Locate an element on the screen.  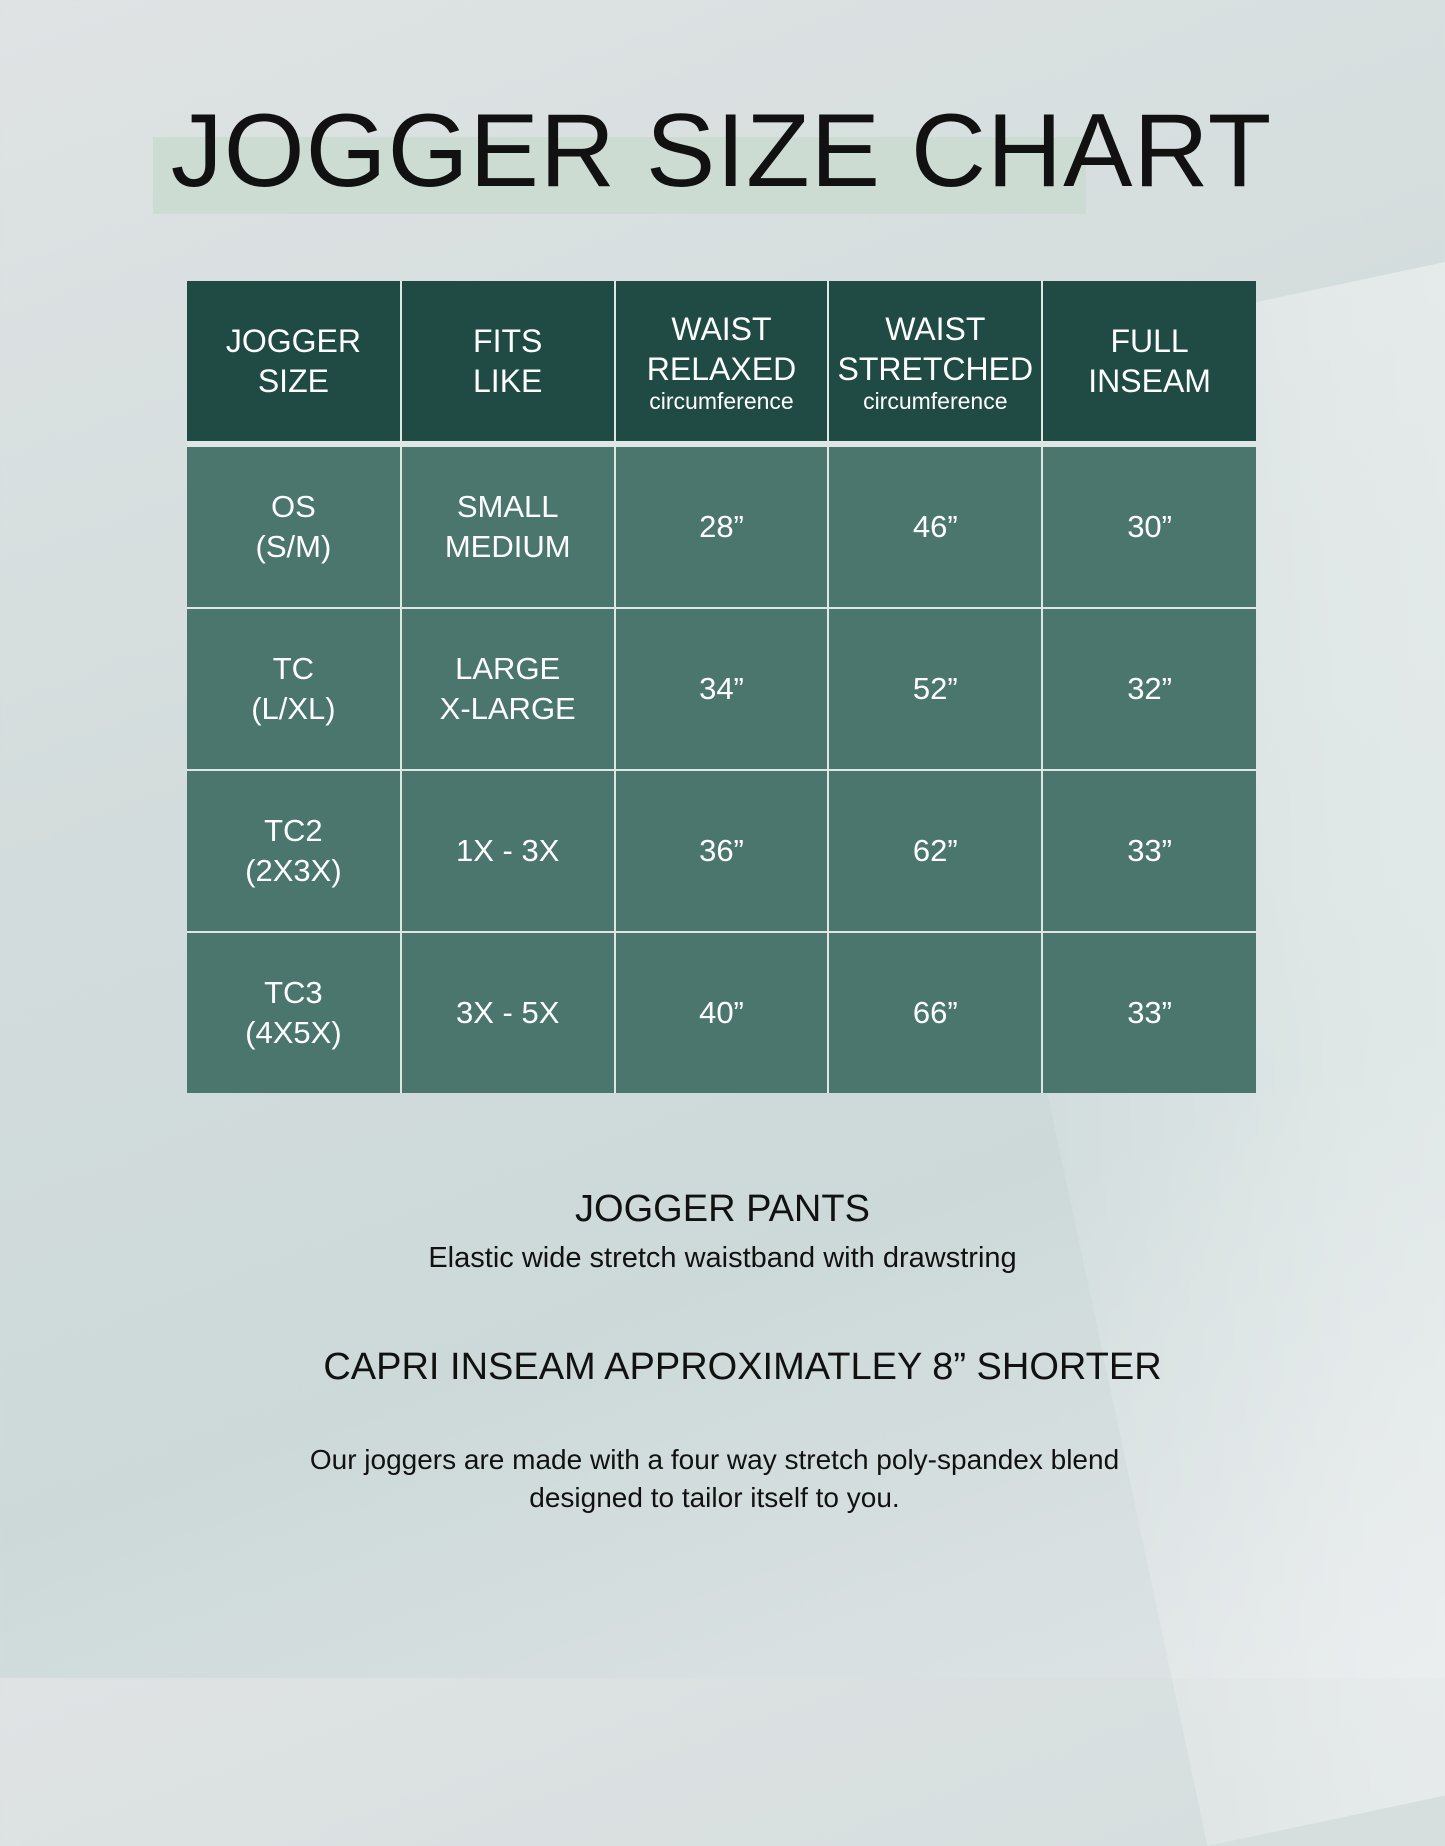
table-row: TC3 (4X5X) 3X - 5X 40” 66” 33” is located at coordinates (721, 1012).